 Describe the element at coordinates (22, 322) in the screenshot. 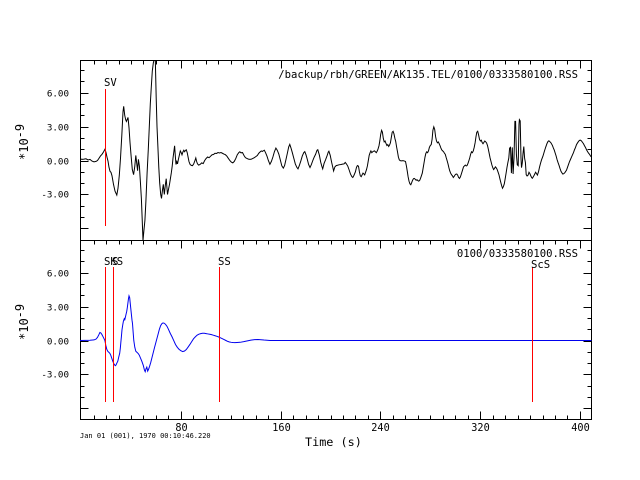

I see `bottom-y-units-label: *10-9` at that location.